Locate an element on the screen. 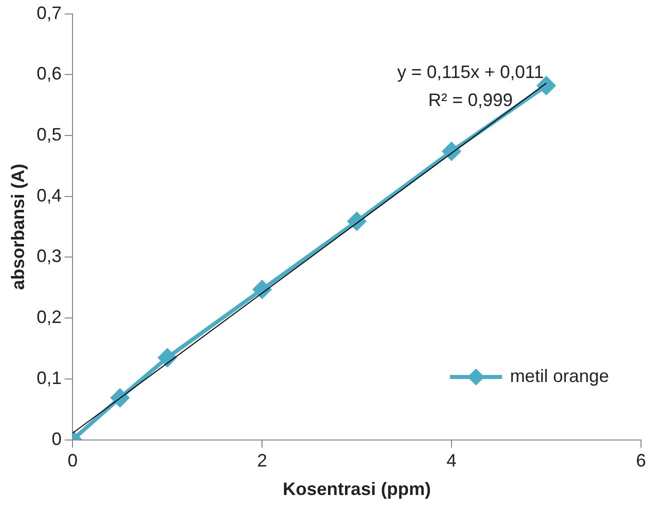  y-tick-label: 0,1 is located at coordinates (49, 378).